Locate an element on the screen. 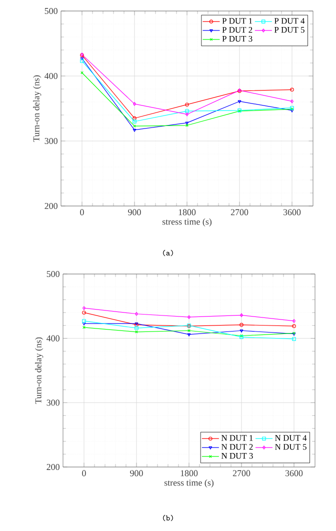 The width and height of the screenshot is (336, 531). legend-label: P DUT 2 is located at coordinates (237, 30).